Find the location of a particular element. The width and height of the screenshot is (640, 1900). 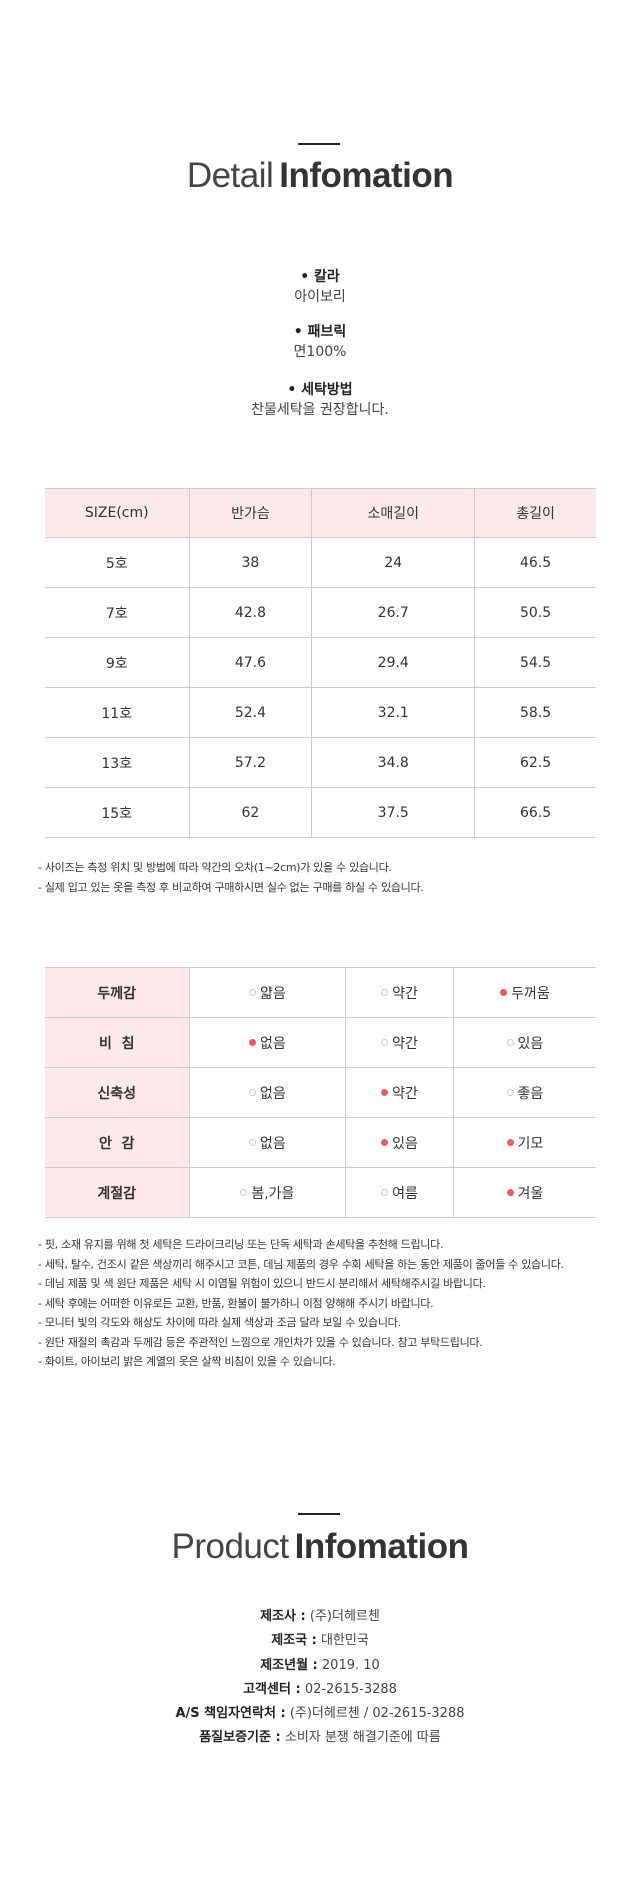

fabric-option: 봄,가을 is located at coordinates (267, 1192).